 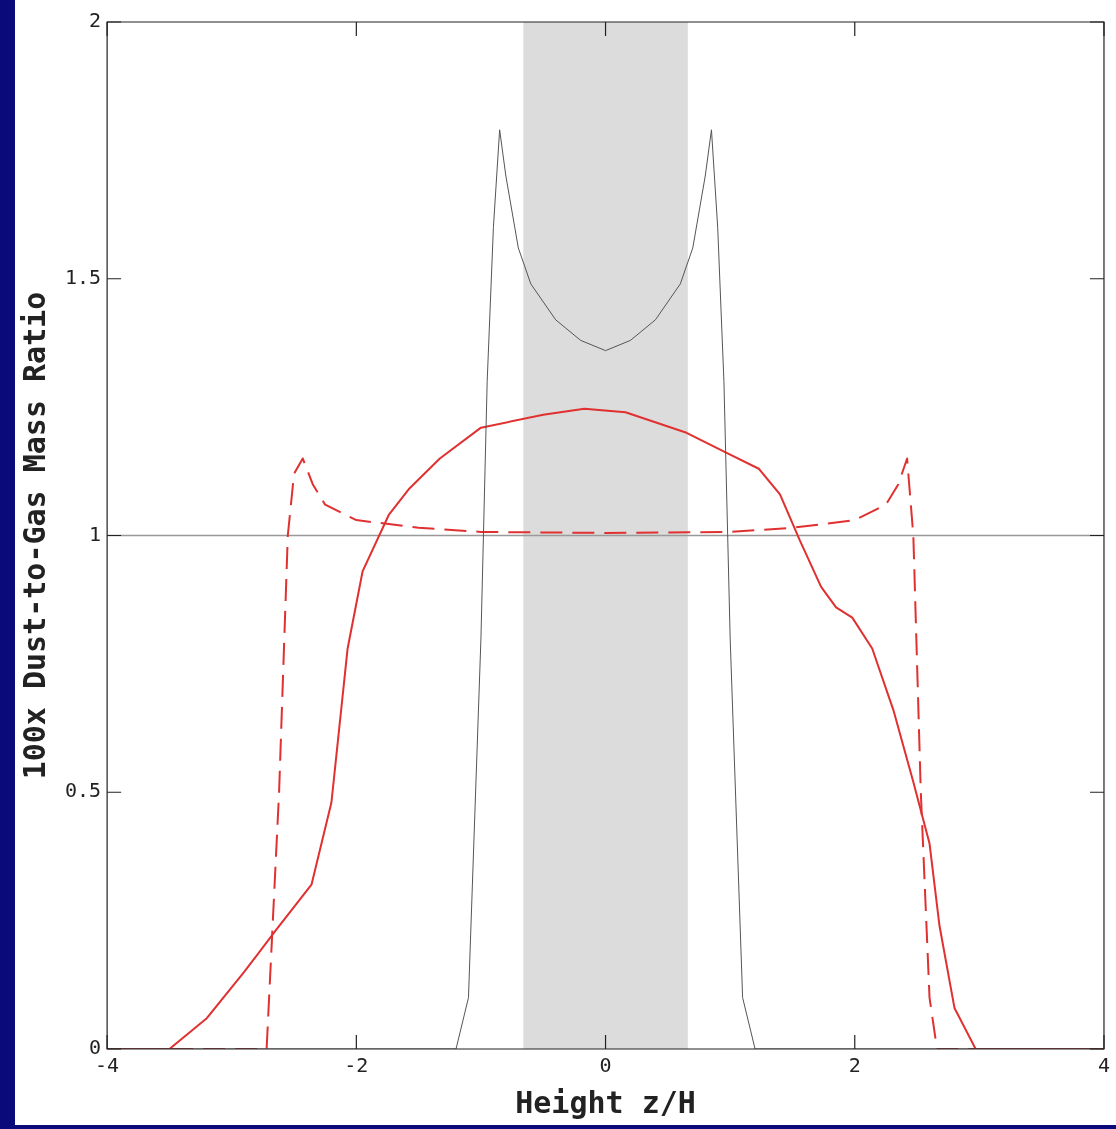 What do you see at coordinates (1103, 1065) in the screenshot?
I see `x-tick-label: 4` at bounding box center [1103, 1065].